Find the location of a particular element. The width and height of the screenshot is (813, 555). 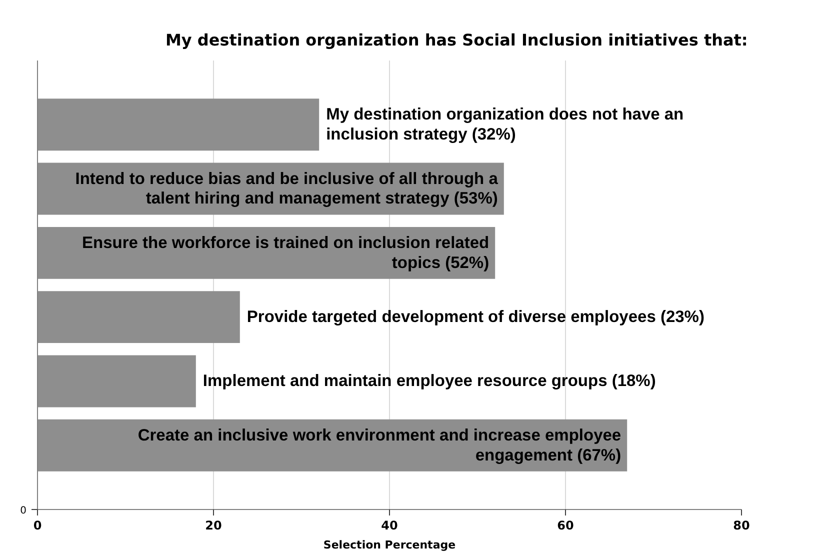

y-tick-label: Intend to reduce bias and be inclusive of all through a talent hiring and management strategy (53%) is located at coordinates (287, 189).